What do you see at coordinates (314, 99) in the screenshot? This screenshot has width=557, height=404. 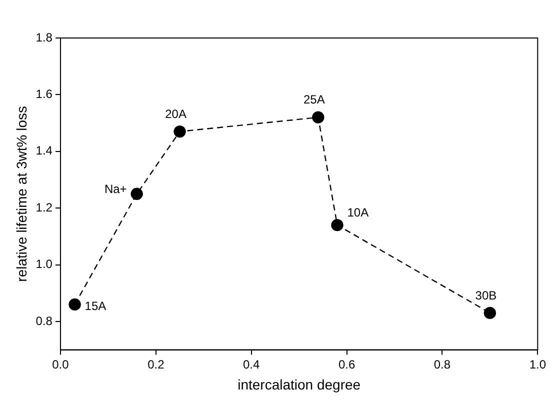 I see `annotation: 25A` at bounding box center [314, 99].